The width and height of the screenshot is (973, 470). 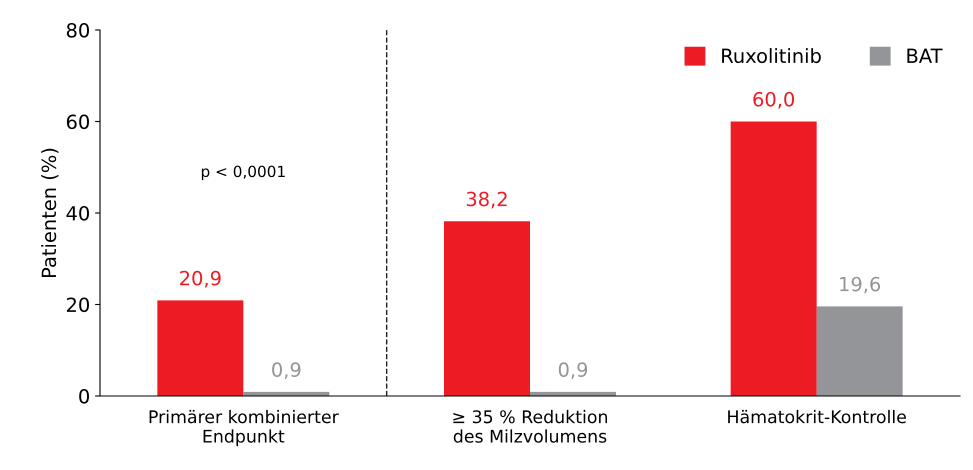 What do you see at coordinates (84, 396) in the screenshot?
I see `y-tick-label: 0` at bounding box center [84, 396].